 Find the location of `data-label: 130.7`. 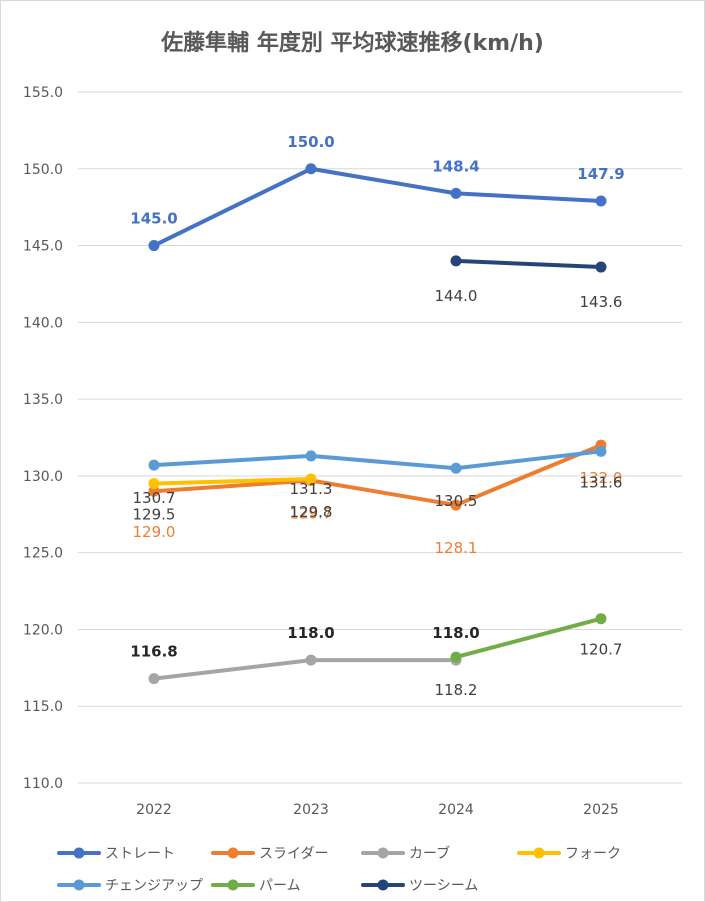

data-label: 130.7 is located at coordinates (154, 498).